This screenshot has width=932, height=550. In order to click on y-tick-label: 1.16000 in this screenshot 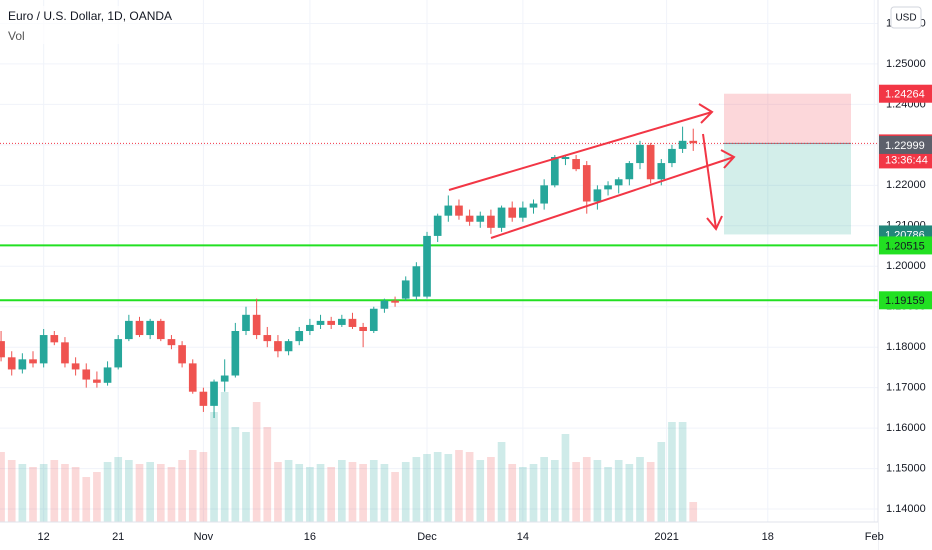, I will do `click(906, 428)`.